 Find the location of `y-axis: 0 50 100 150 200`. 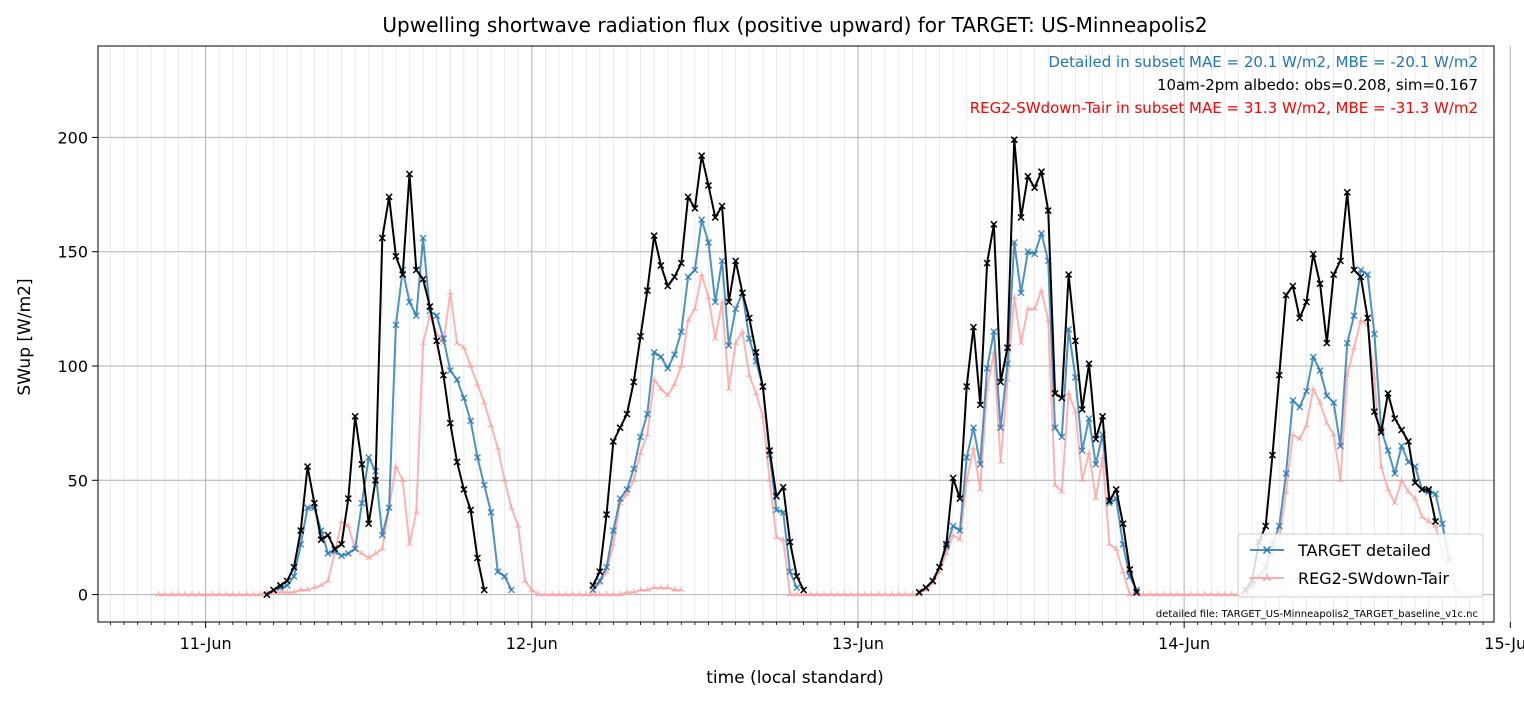

y-axis: 0 50 100 150 200 is located at coordinates (77, 366).